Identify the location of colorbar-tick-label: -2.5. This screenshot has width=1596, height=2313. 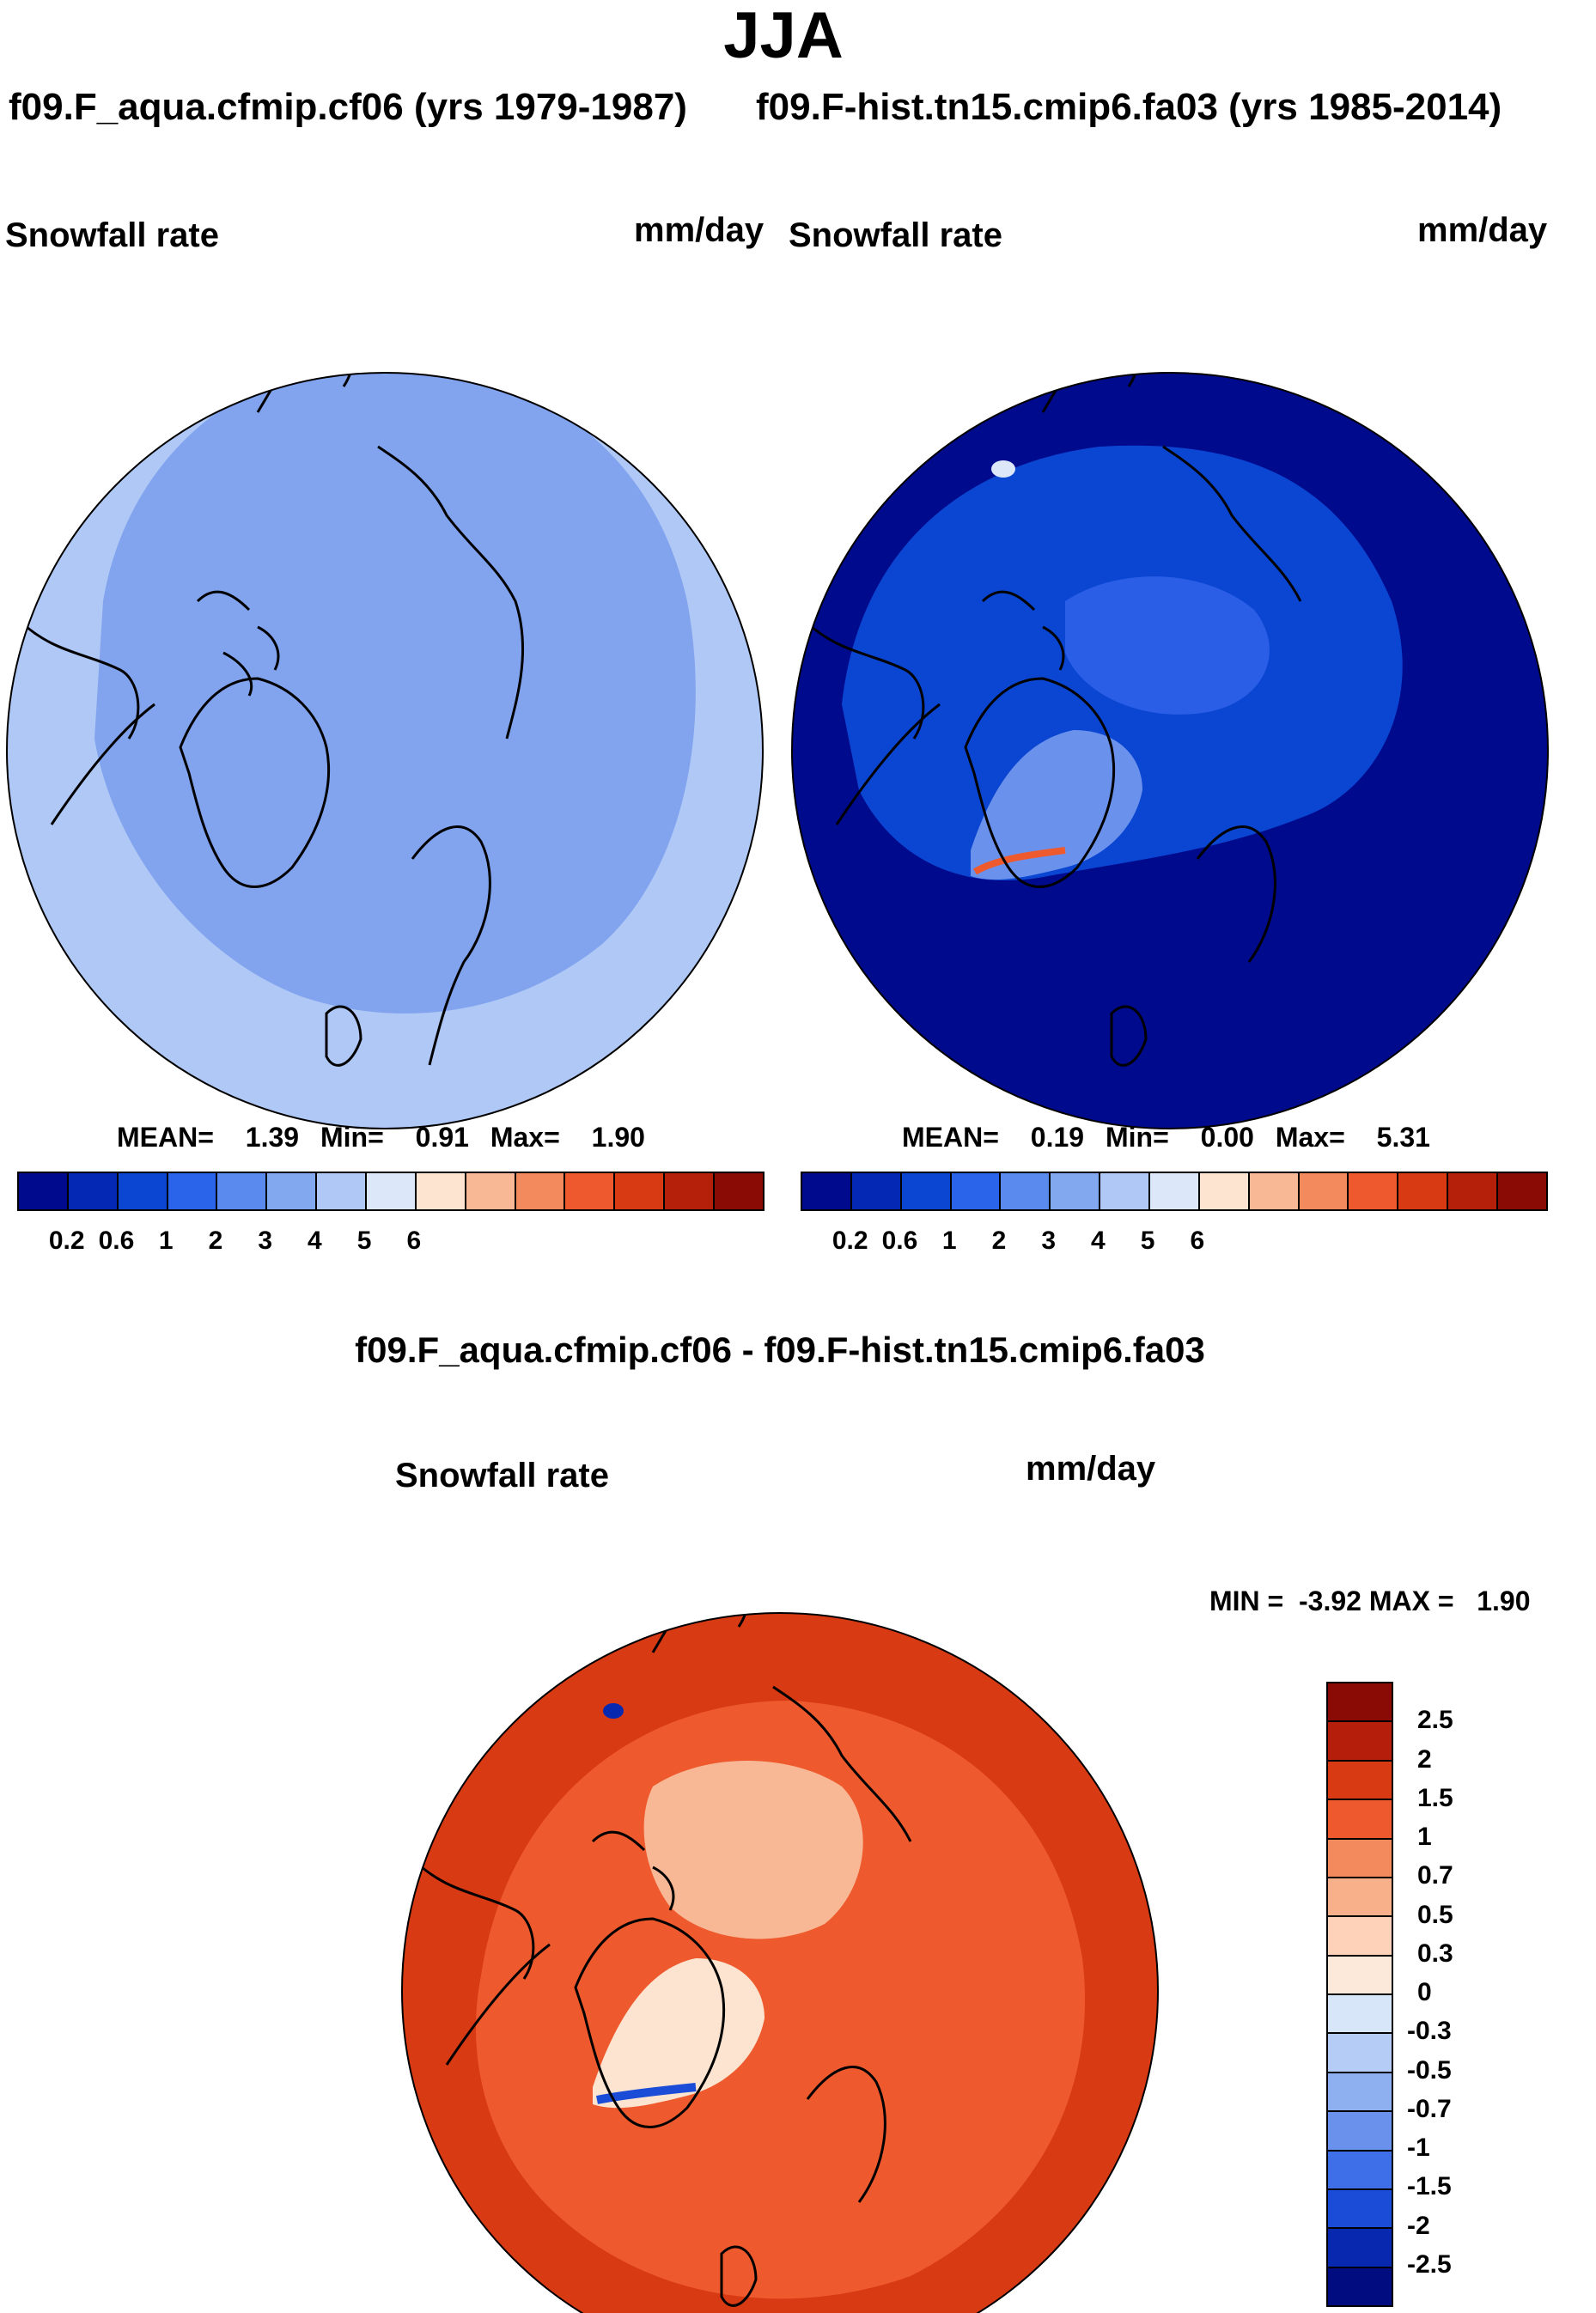
(1429, 2264).